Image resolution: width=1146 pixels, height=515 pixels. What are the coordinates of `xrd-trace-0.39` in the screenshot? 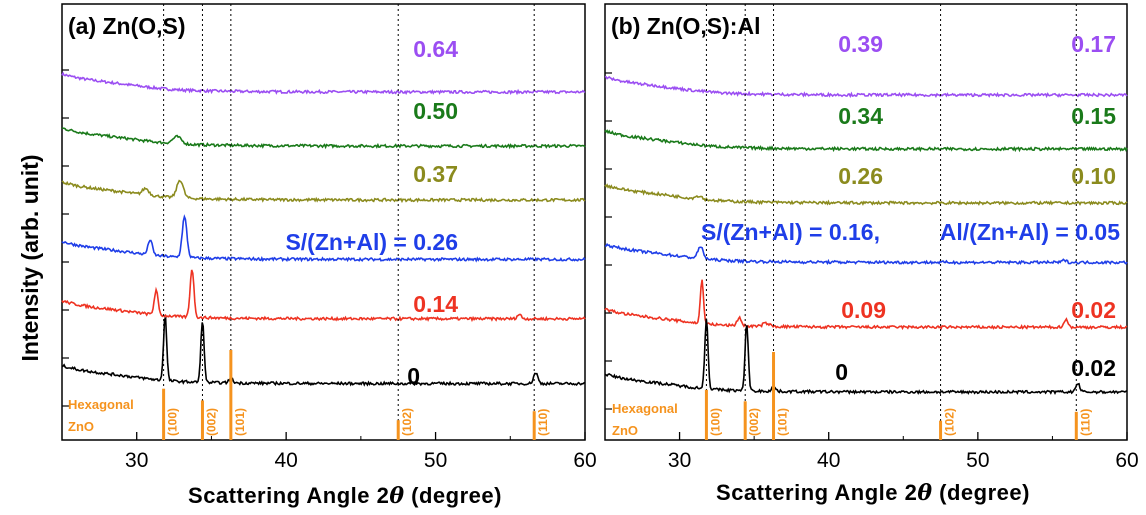 It's located at (866, 87).